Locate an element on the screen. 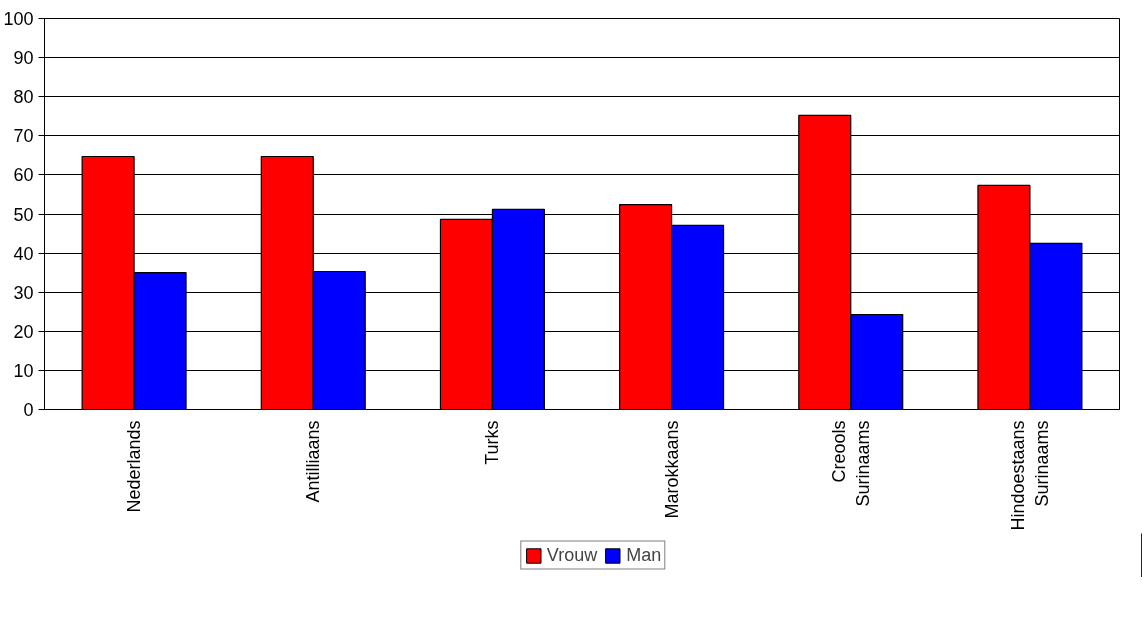  x-tick-label: Marokkaans is located at coordinates (671, 469).